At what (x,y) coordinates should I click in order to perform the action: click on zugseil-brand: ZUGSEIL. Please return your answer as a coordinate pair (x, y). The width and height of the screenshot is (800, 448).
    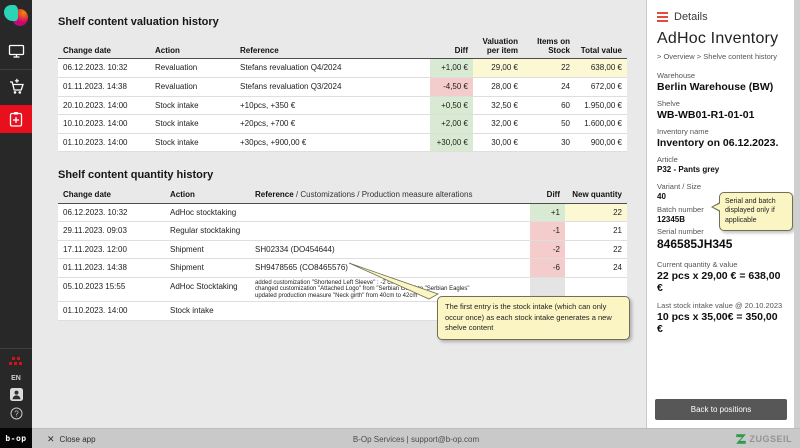
    Looking at the image, I should click on (764, 438).